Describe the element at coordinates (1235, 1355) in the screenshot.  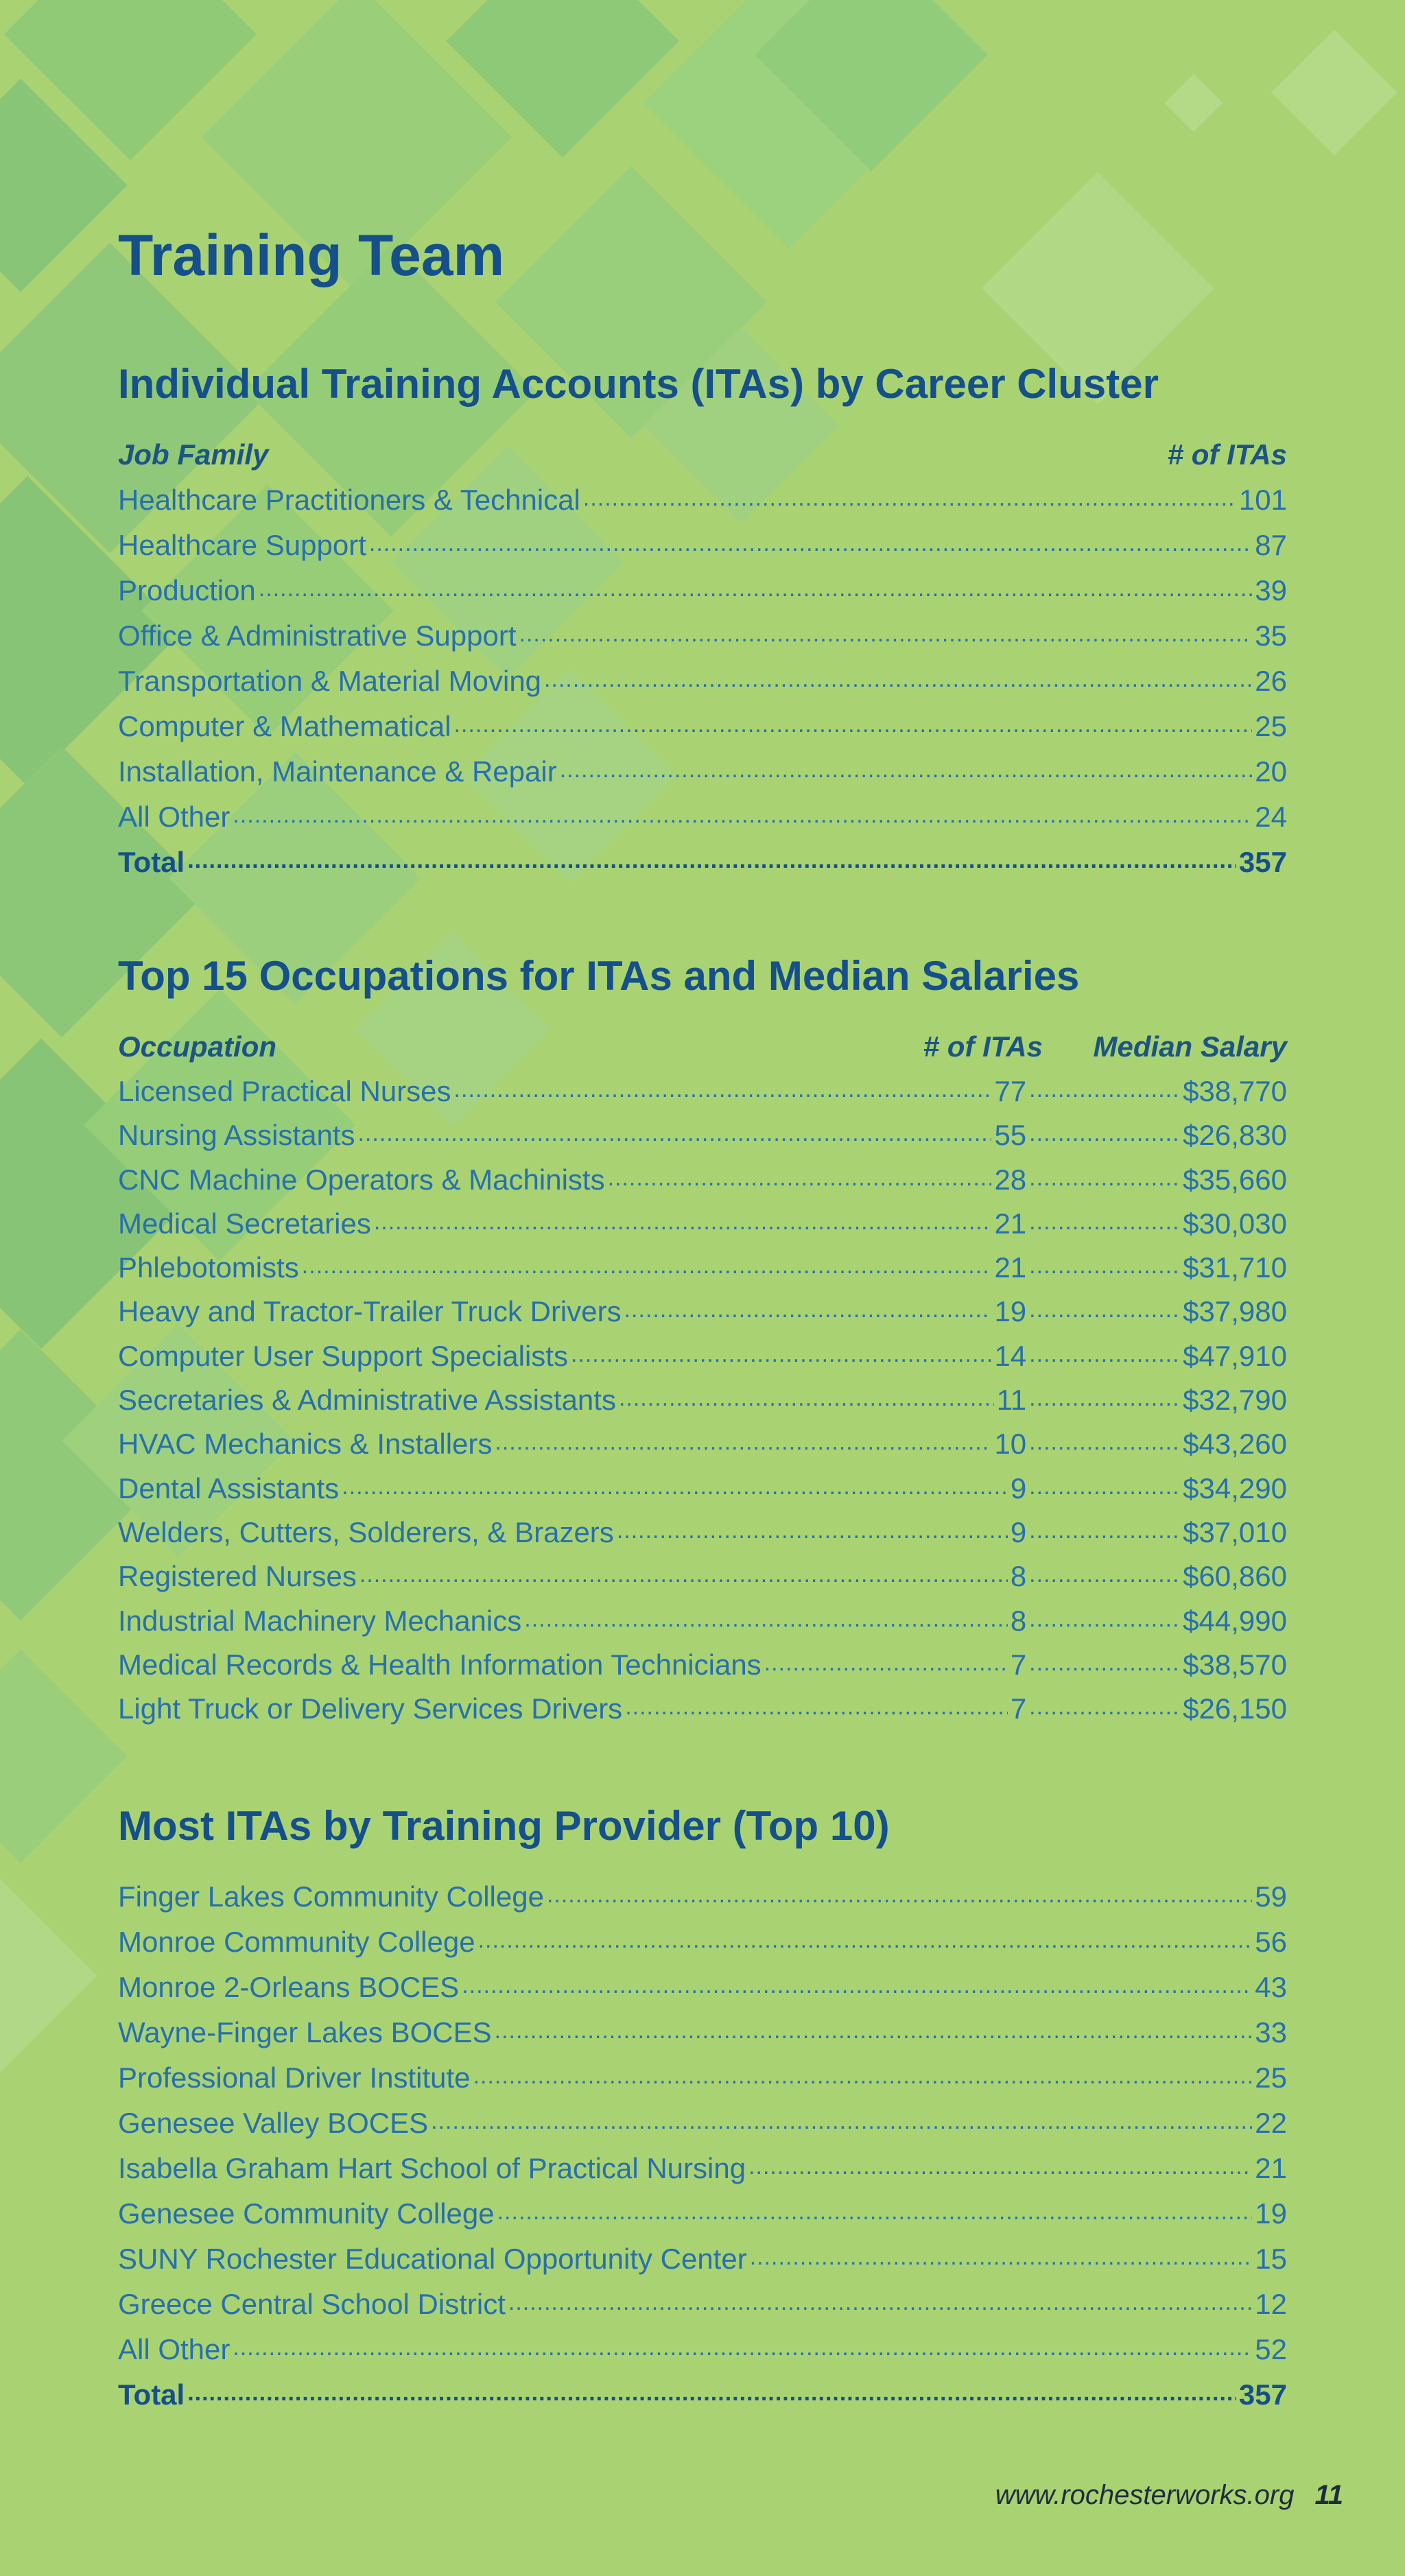
I see `row-salary: $47,910` at that location.